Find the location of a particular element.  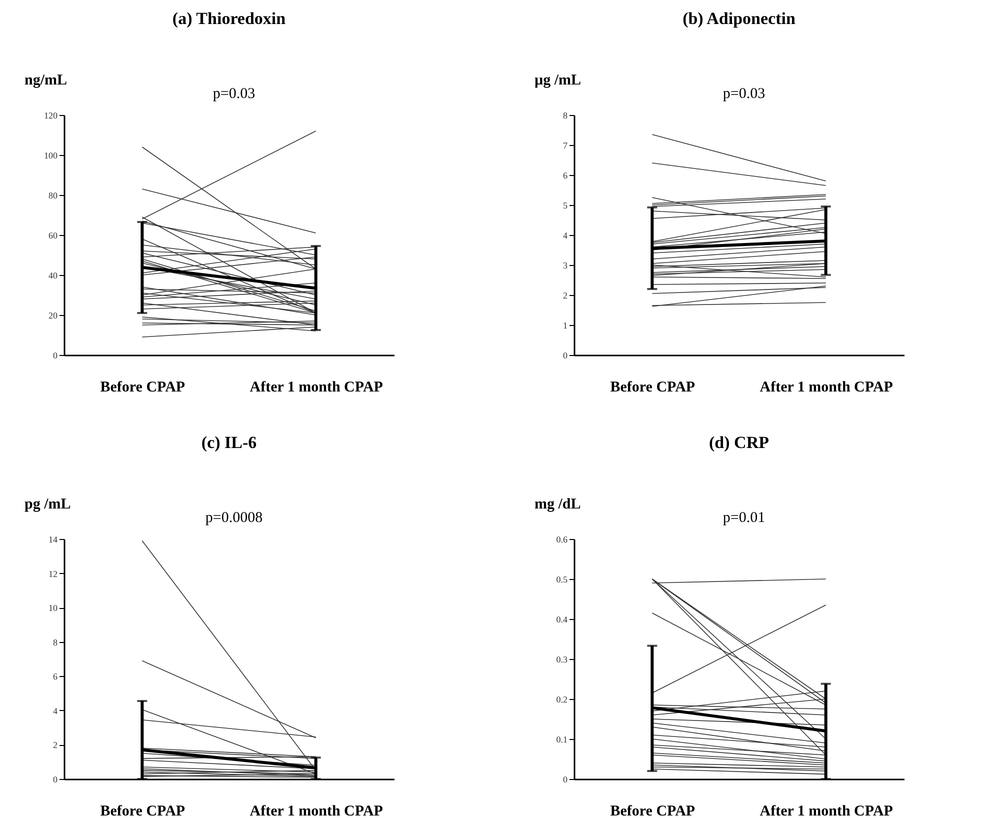

text: p=0.01 is located at coordinates (744, 518).